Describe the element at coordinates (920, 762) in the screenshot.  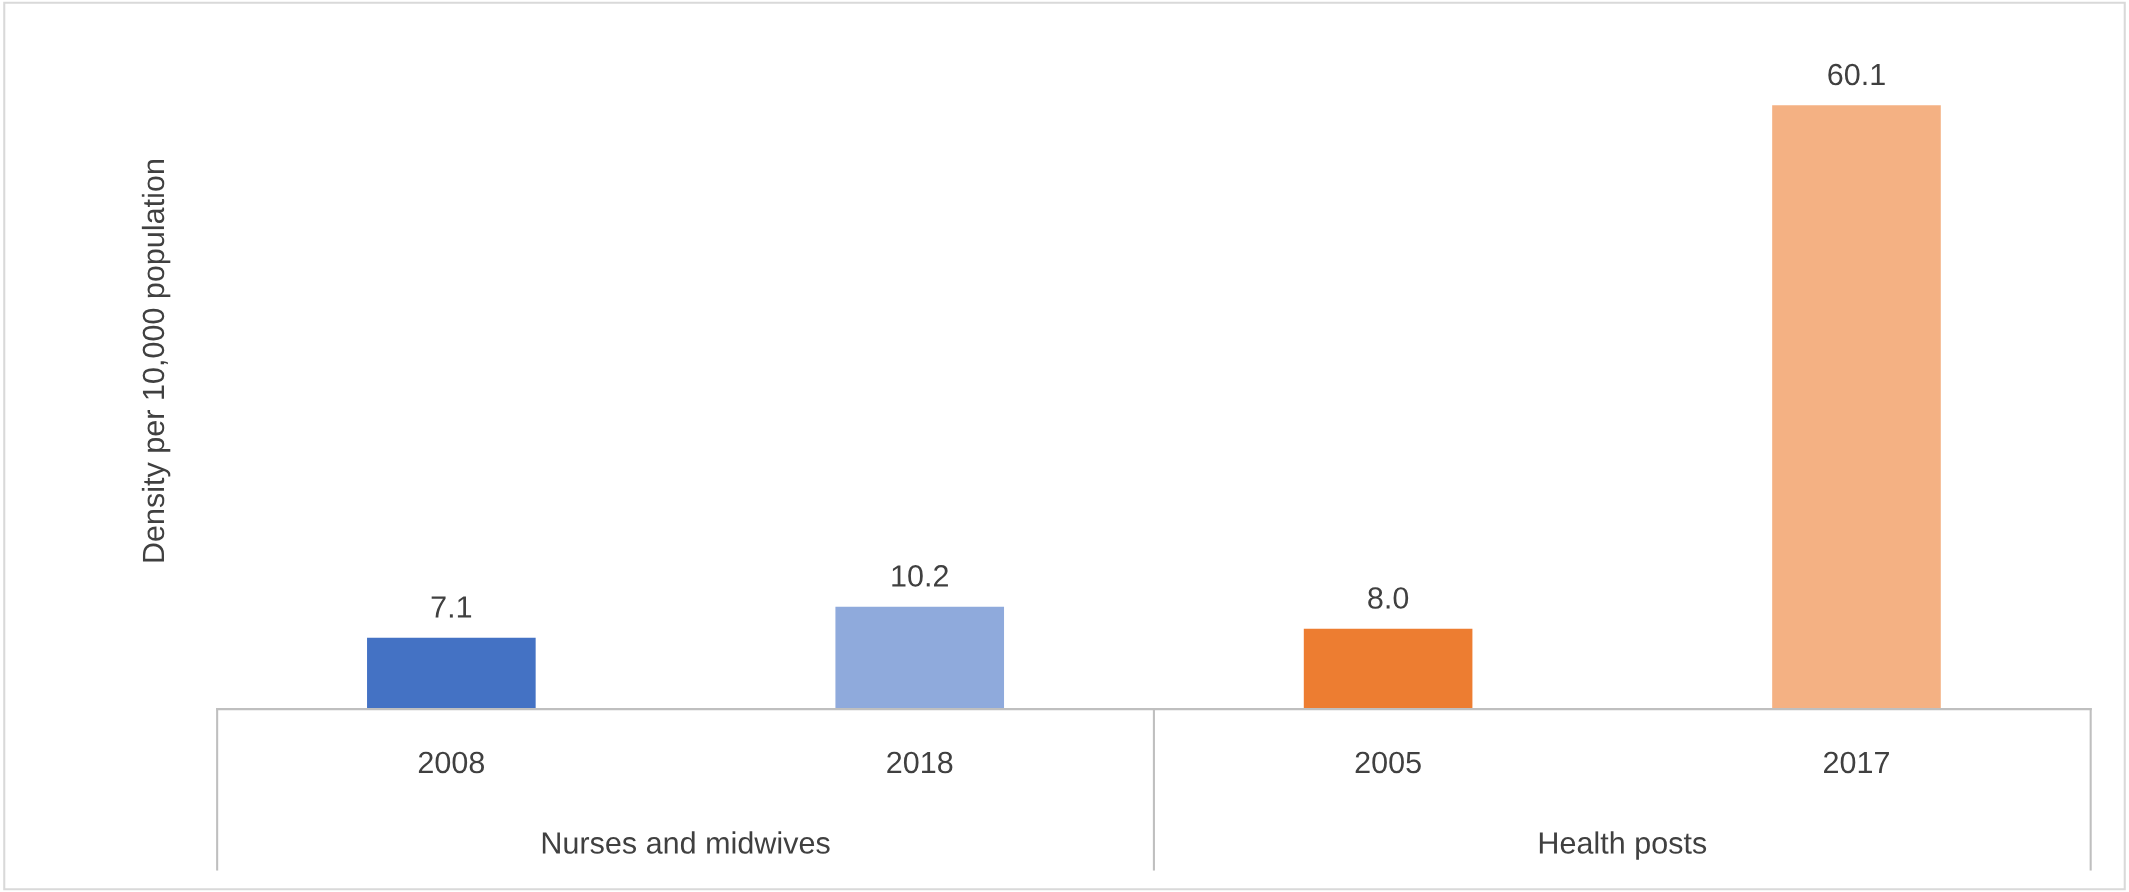
I see `x-tick-label: 2018` at that location.